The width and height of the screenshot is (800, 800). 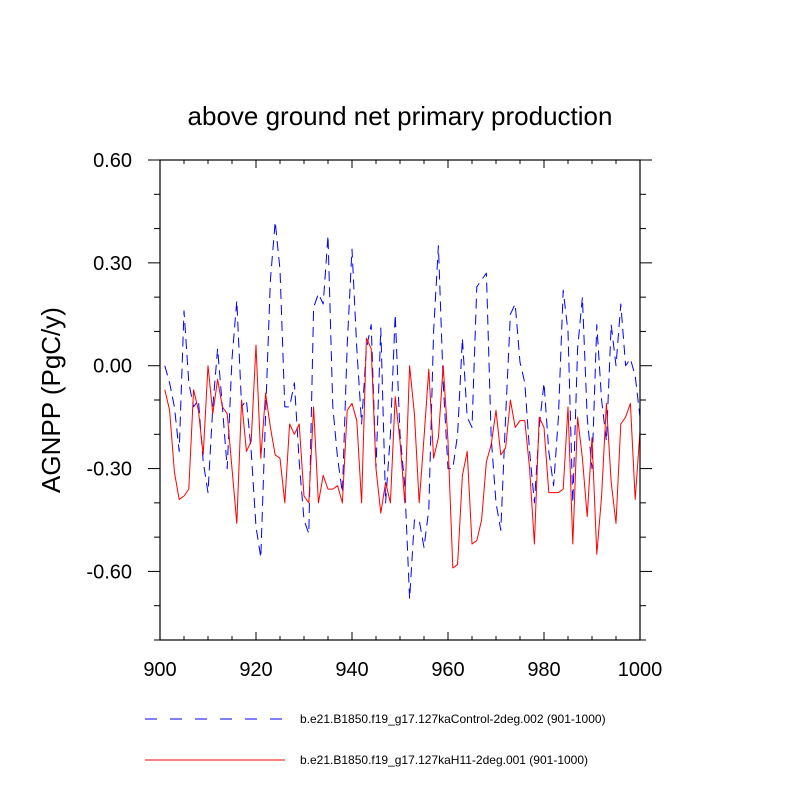 What do you see at coordinates (351, 670) in the screenshot?
I see `x-tick-label: 940` at bounding box center [351, 670].